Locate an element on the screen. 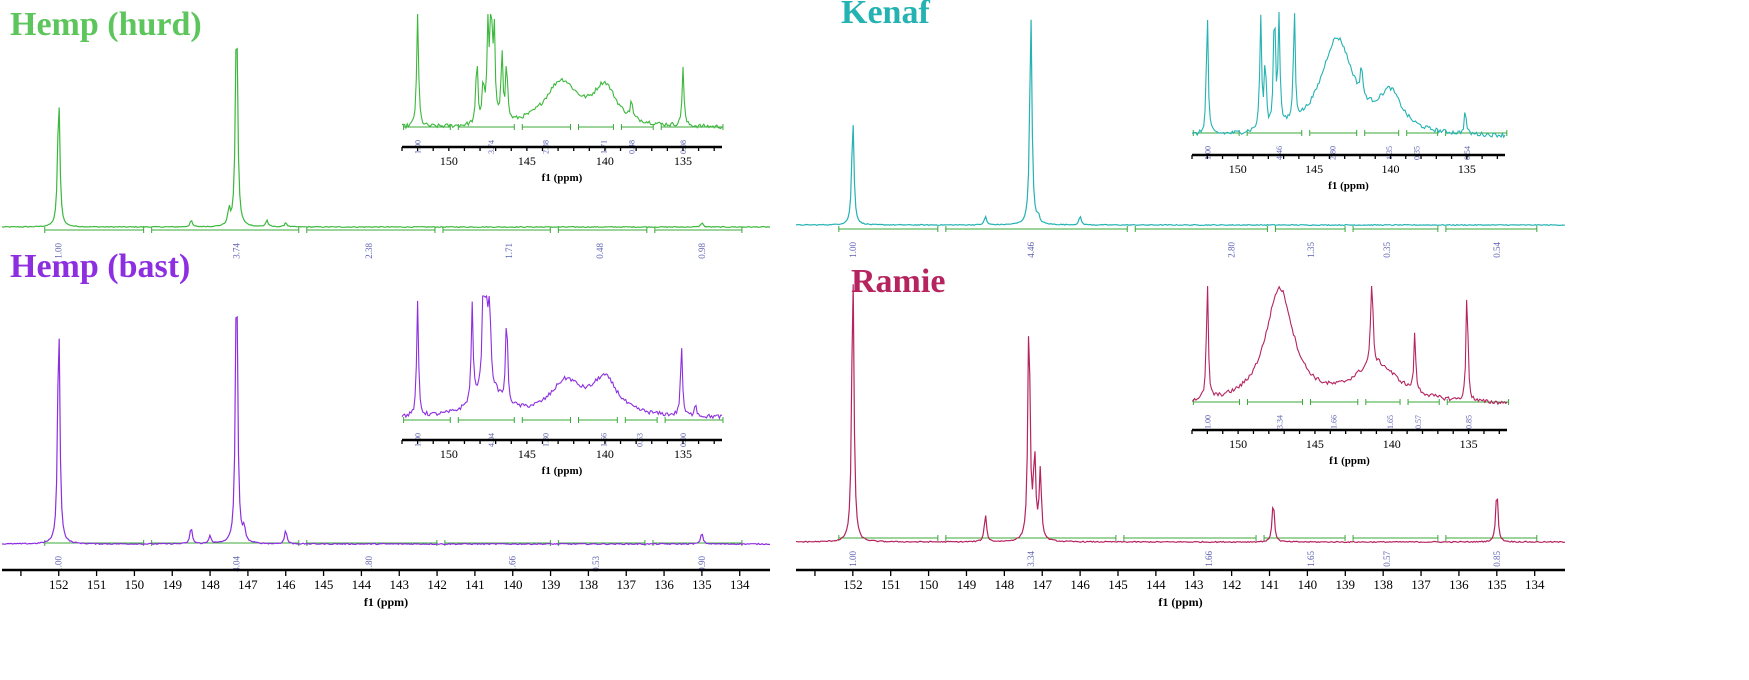  ramie-inset-tick-label: 135 is located at coordinates (1469, 444).